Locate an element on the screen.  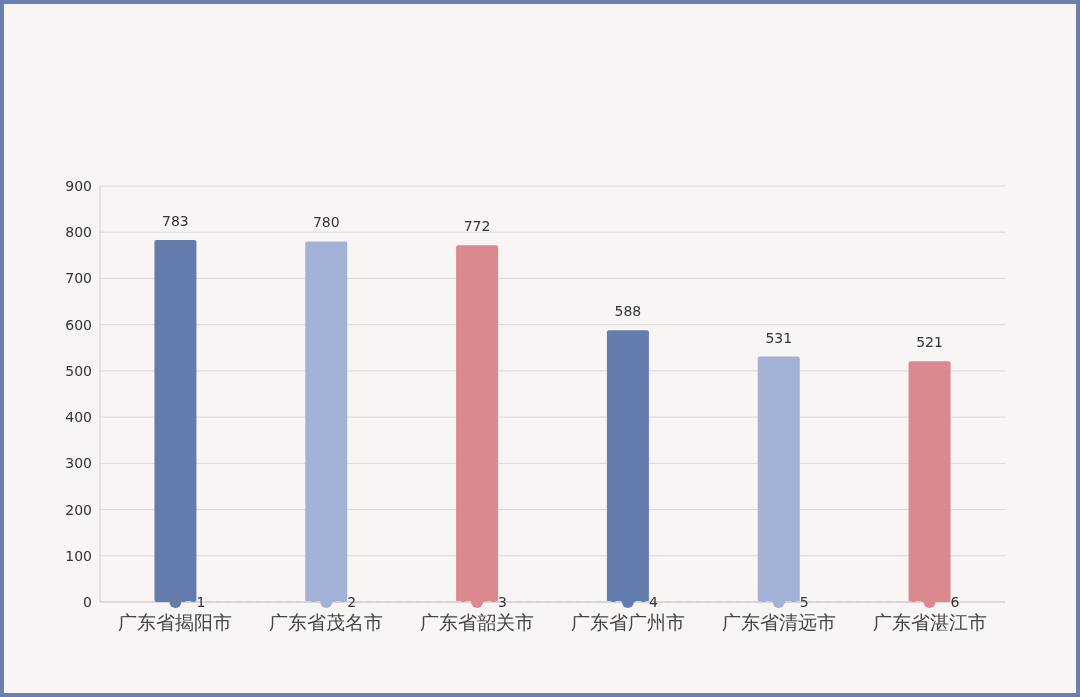
y-tick-label: 500 is located at coordinates (78, 370).